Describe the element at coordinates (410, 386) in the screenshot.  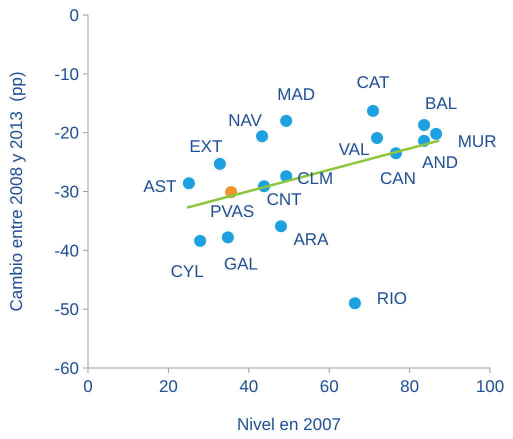
I see `x-tick-label: 80` at that location.